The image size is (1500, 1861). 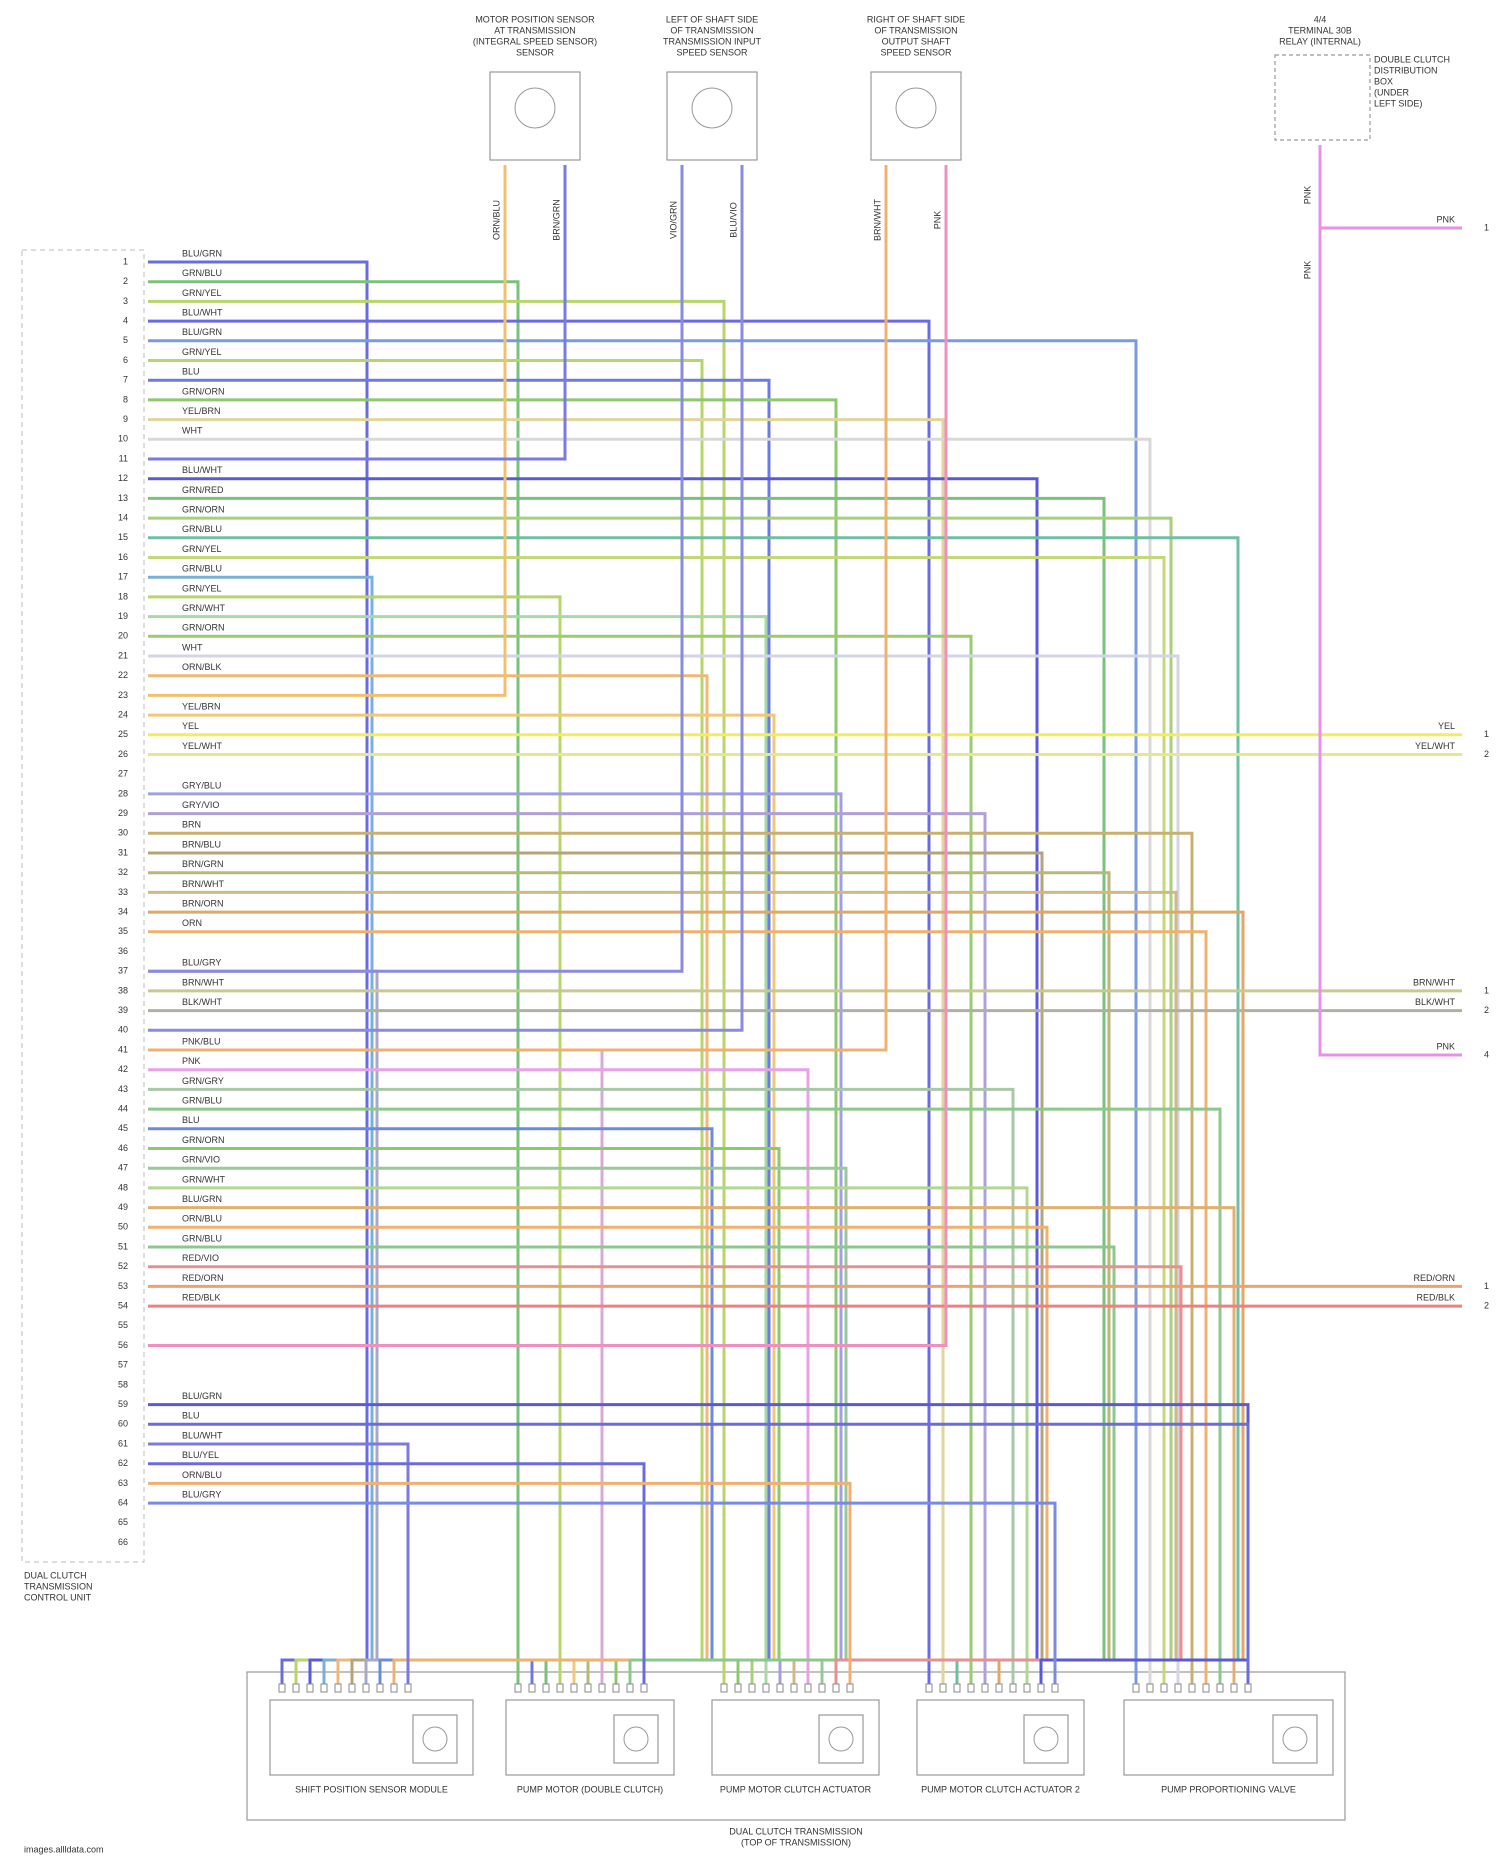 I want to click on pin-number: 29, so click(x=123, y=813).